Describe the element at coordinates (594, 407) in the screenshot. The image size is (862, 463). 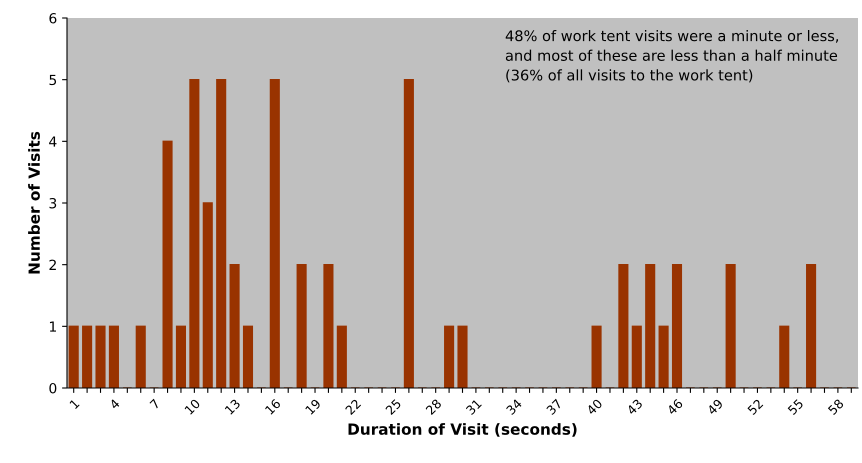
I see `x-tick-label: 40` at that location.